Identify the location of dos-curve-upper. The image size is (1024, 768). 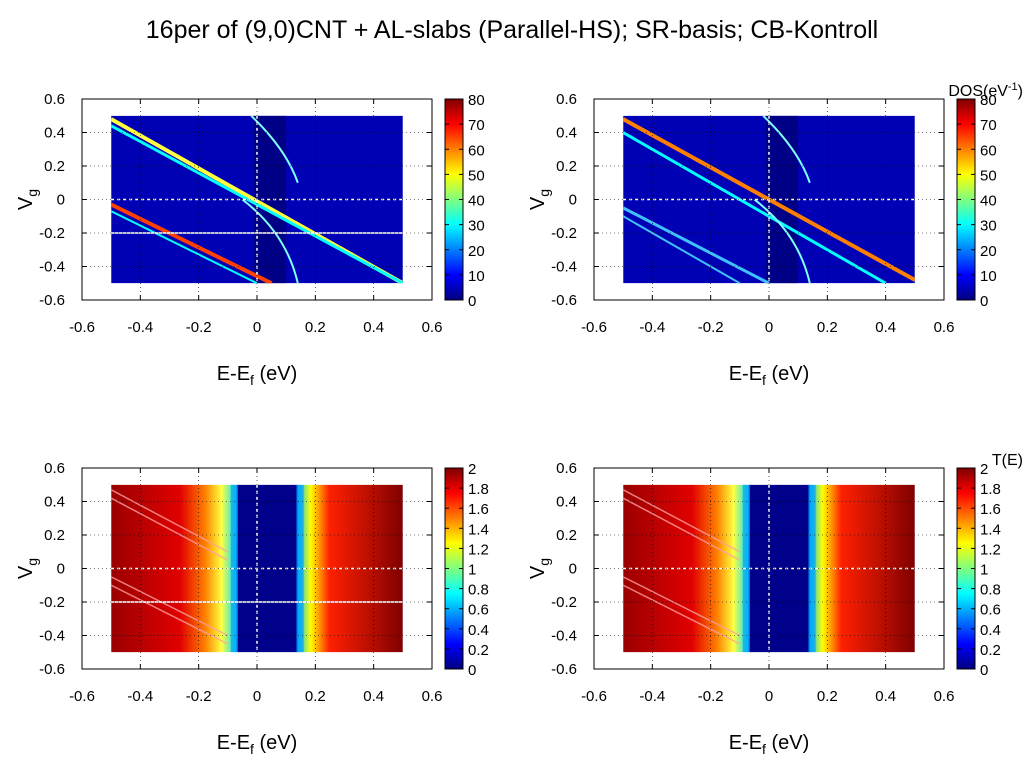
(786, 149).